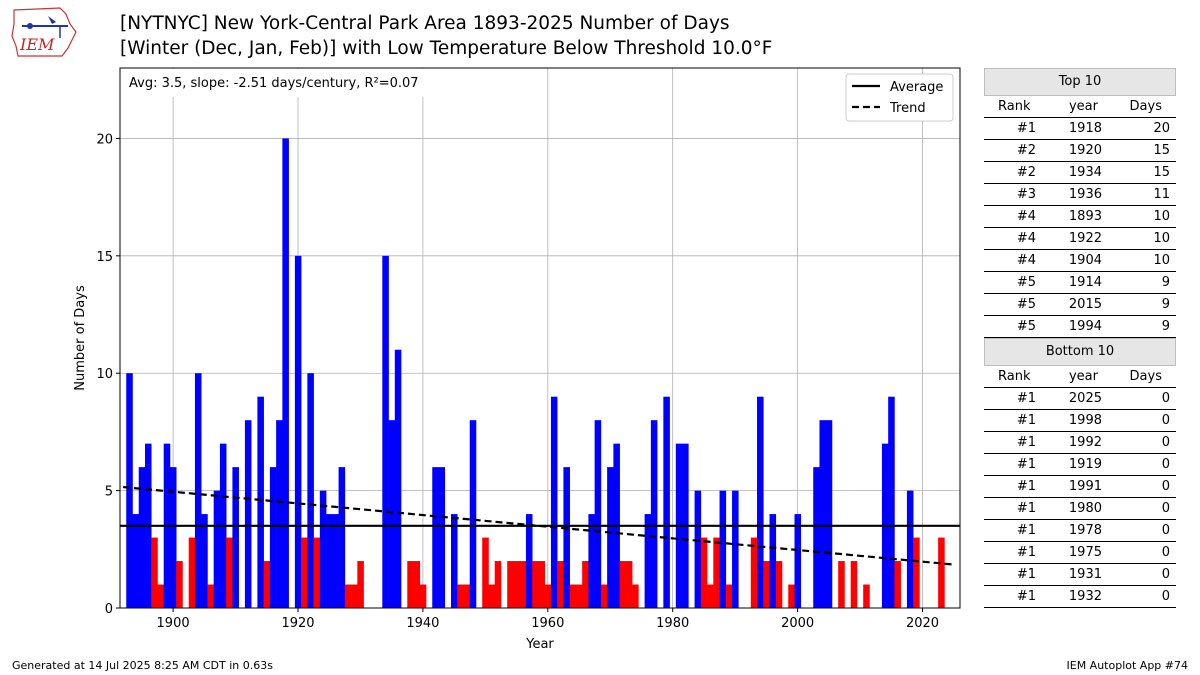  I want to click on bar-1964, so click(573, 596).